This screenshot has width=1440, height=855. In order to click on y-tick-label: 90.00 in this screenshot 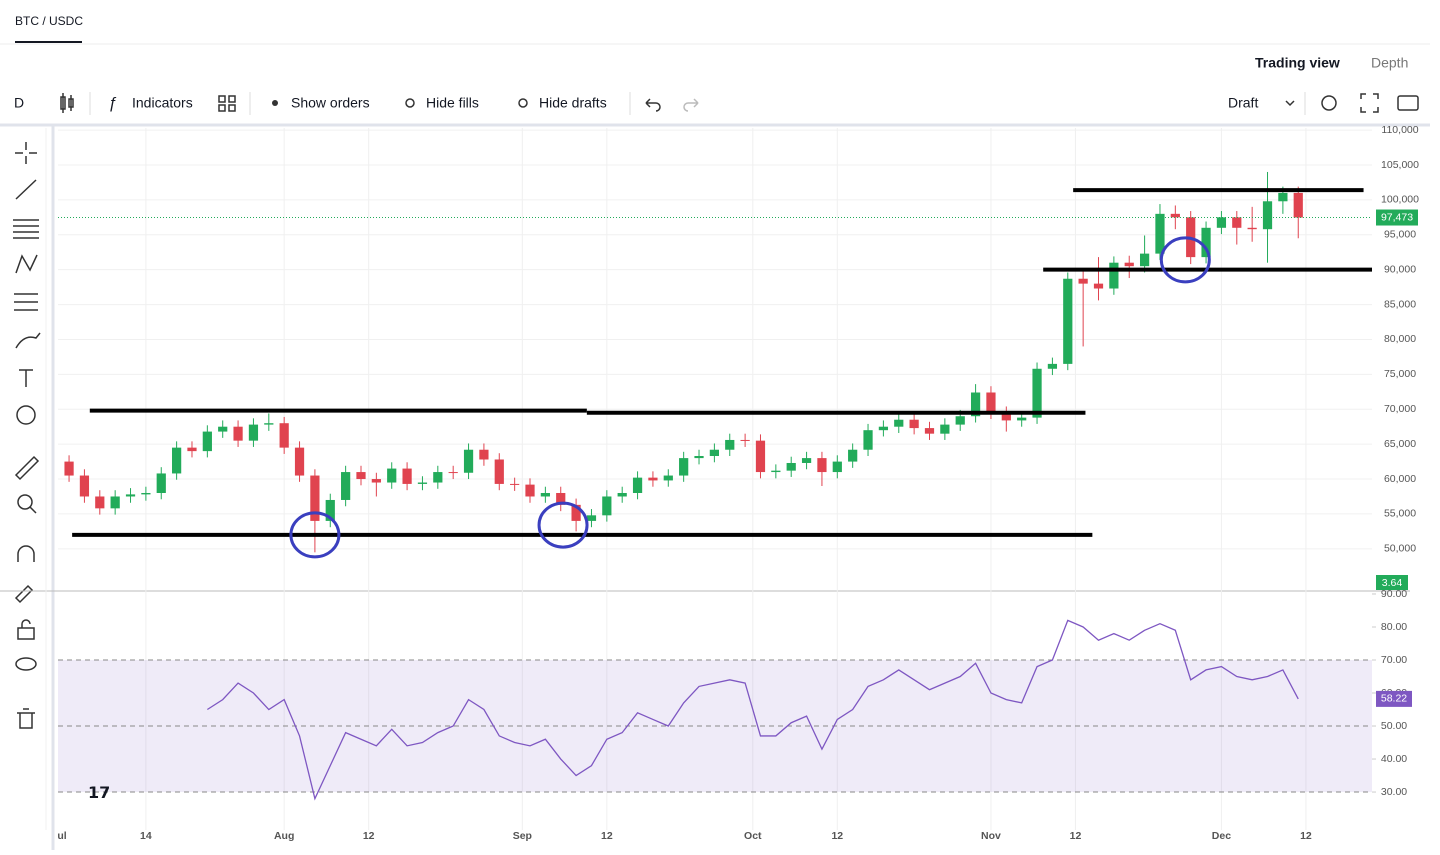, I will do `click(1394, 594)`.